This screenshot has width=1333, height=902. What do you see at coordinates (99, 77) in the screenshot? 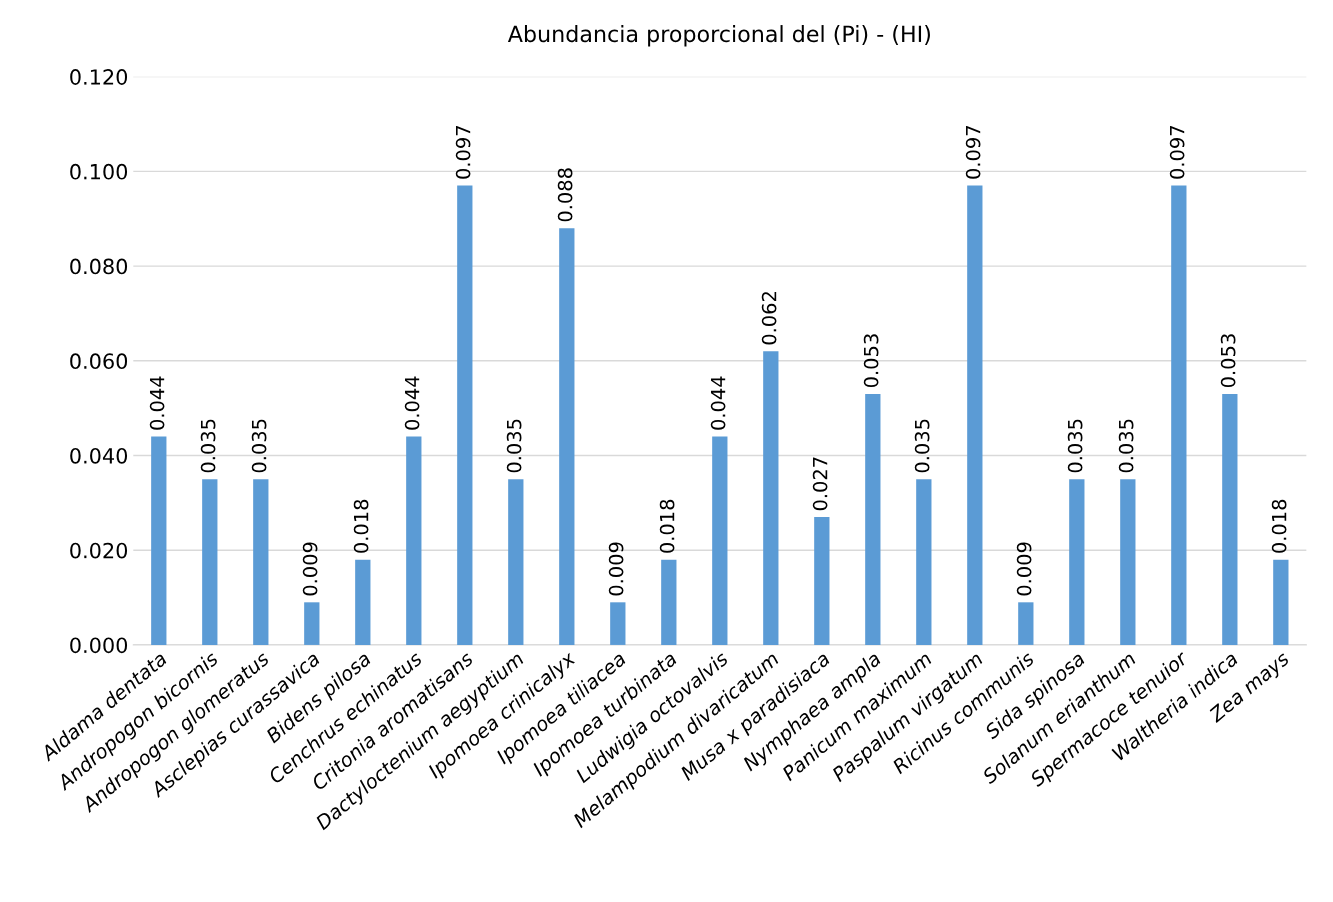
I see `y-tick-label: 0.120` at bounding box center [99, 77].